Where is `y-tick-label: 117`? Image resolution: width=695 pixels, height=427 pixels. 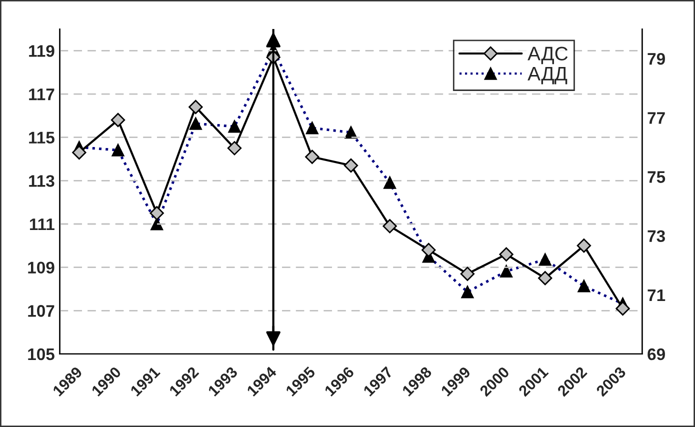
y-tick-label: 117 is located at coordinates (41, 94).